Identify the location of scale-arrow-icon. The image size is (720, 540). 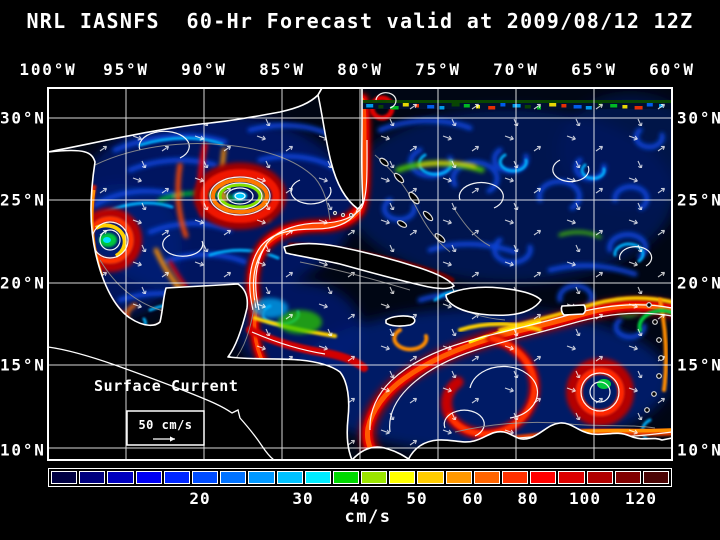
(164, 439).